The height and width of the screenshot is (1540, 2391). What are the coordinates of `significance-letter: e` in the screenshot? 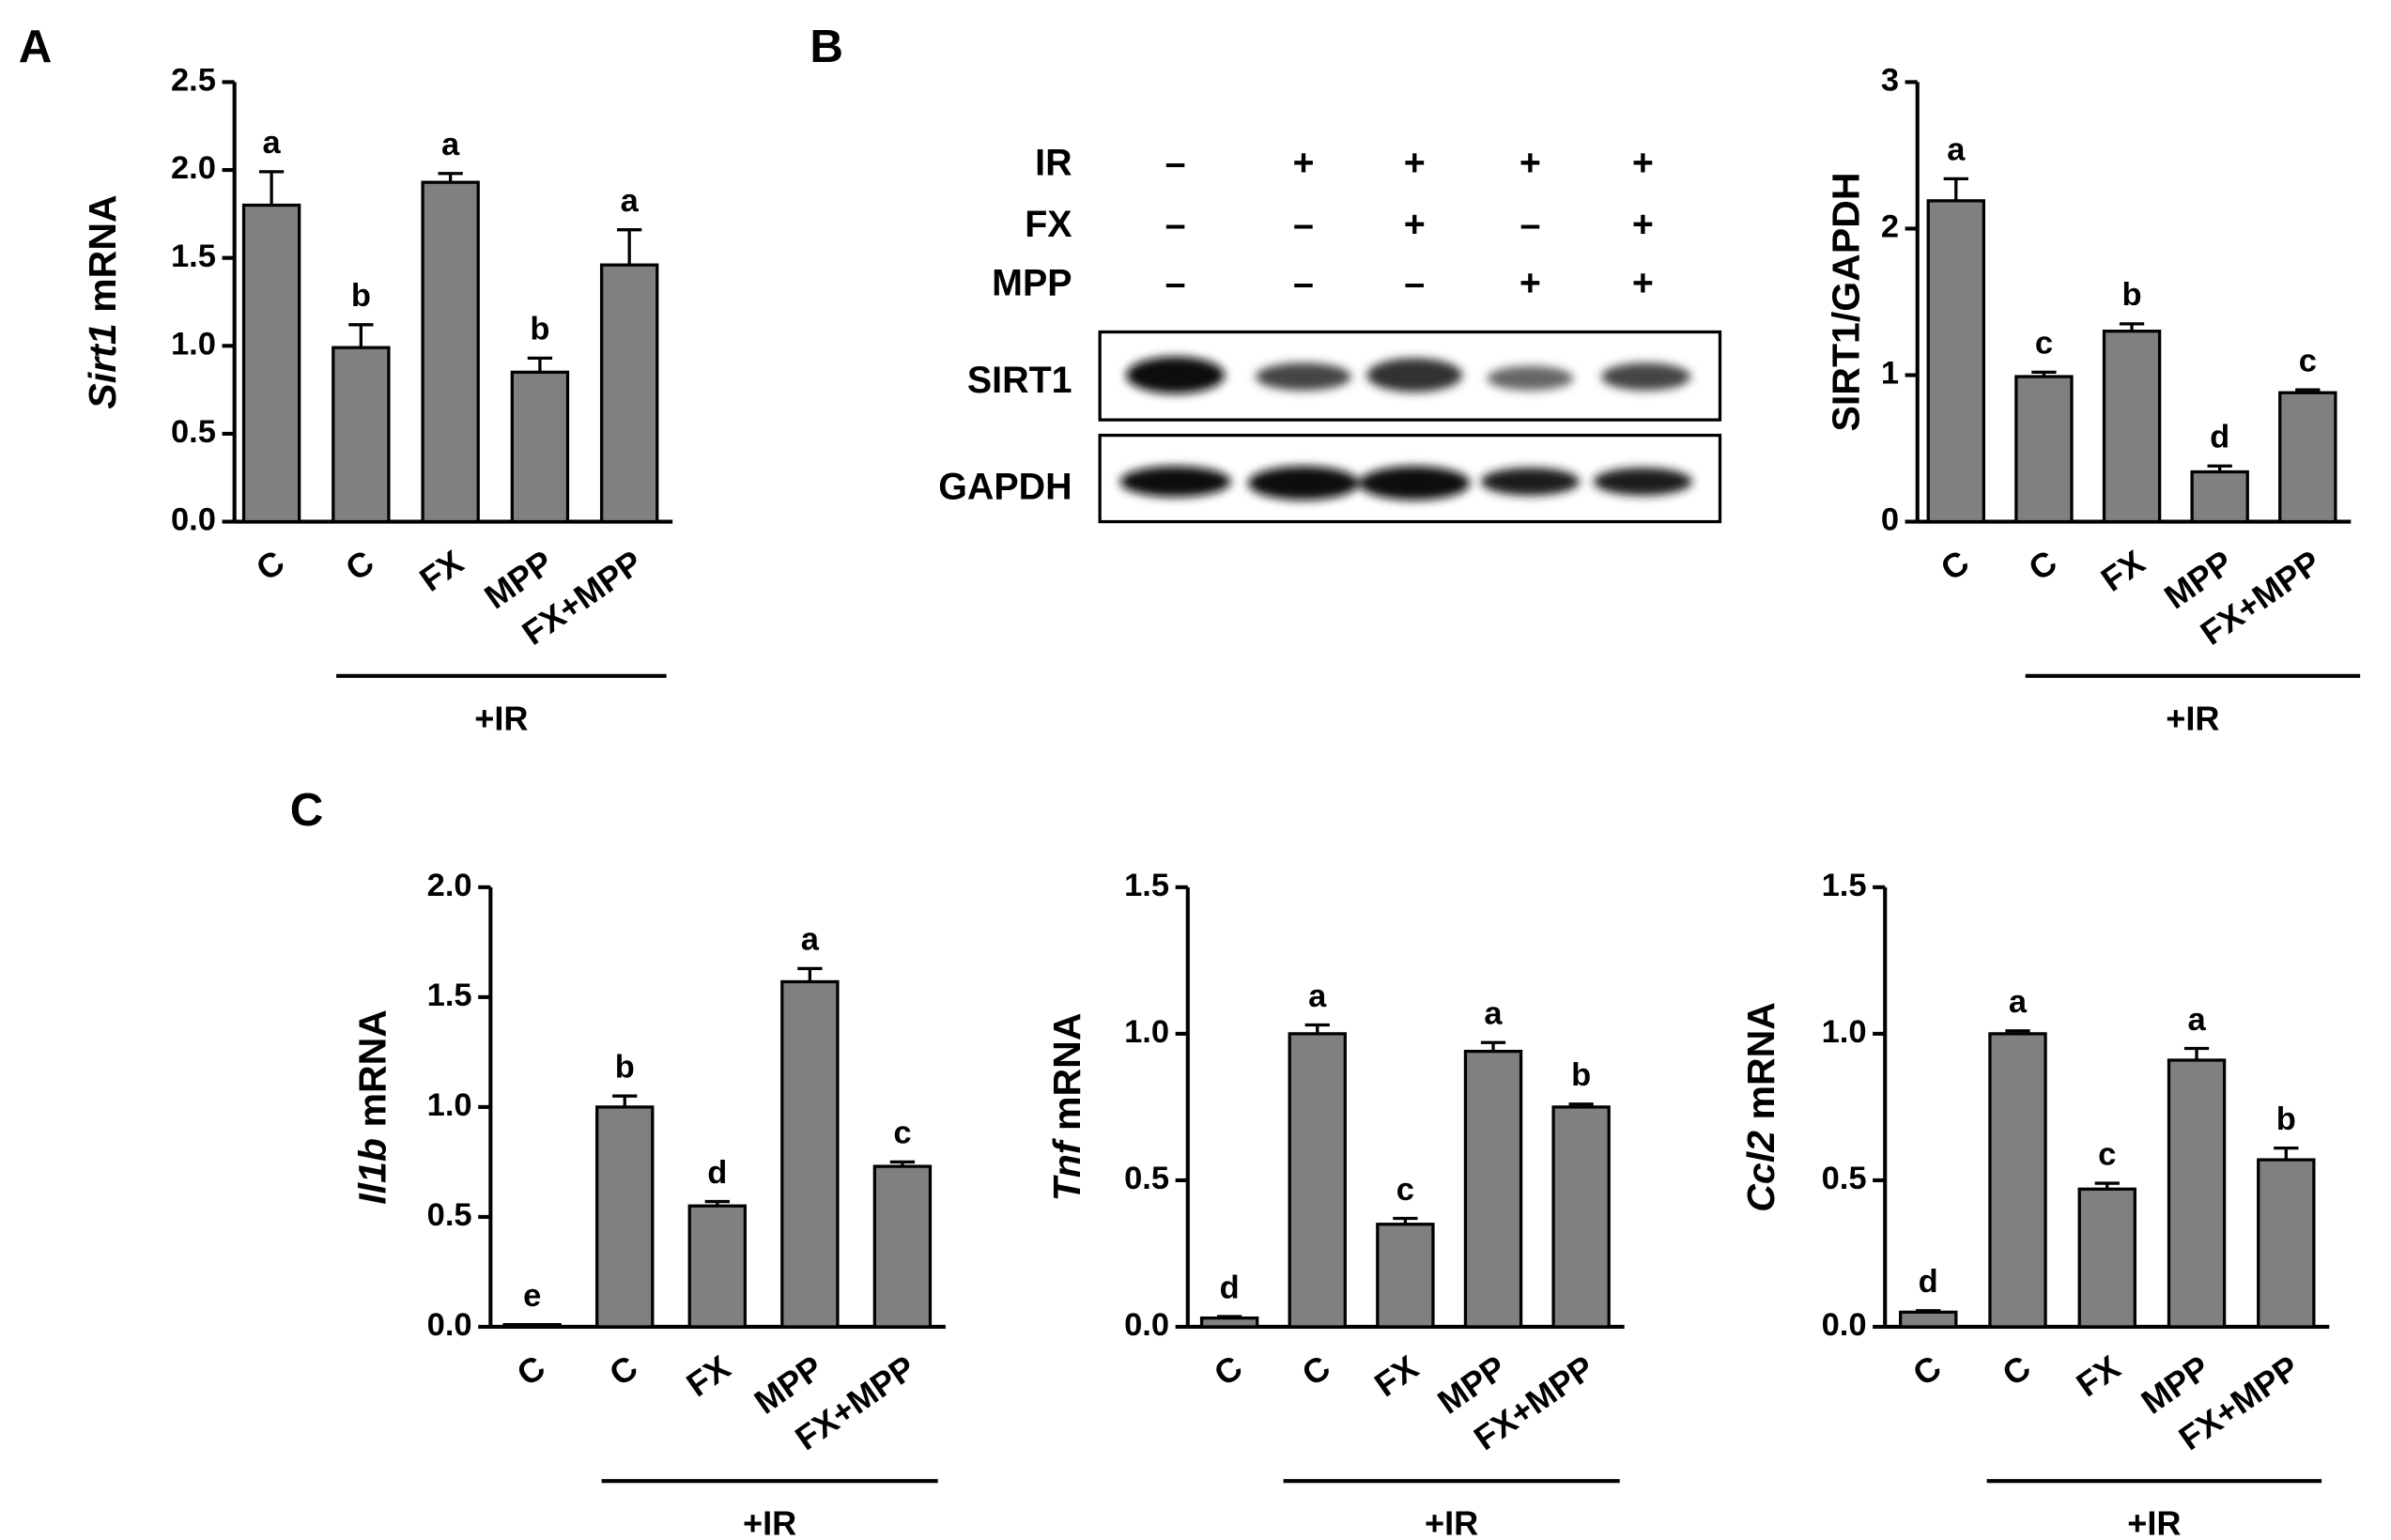 It's located at (532, 1296).